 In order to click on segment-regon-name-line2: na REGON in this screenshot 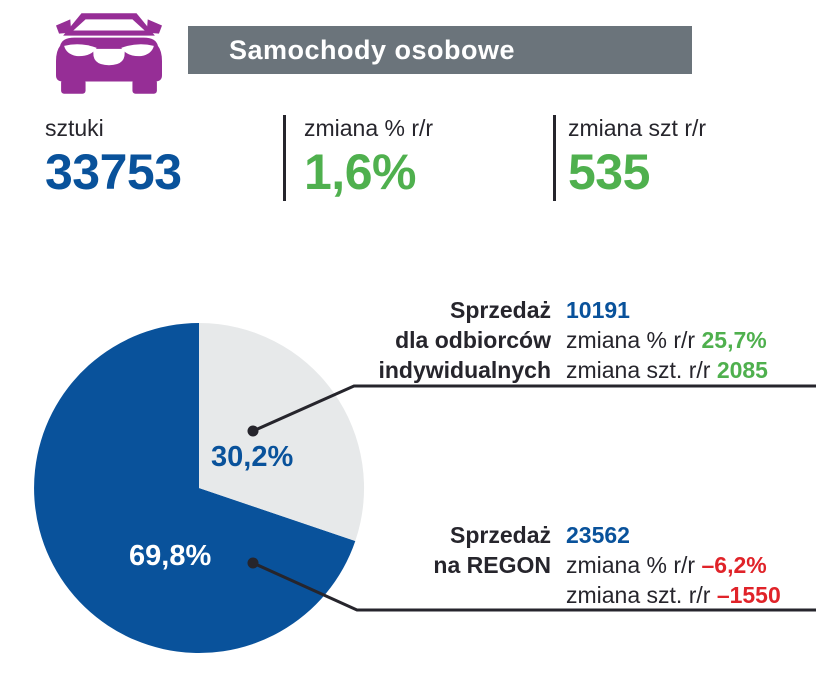, I will do `click(492, 565)`.